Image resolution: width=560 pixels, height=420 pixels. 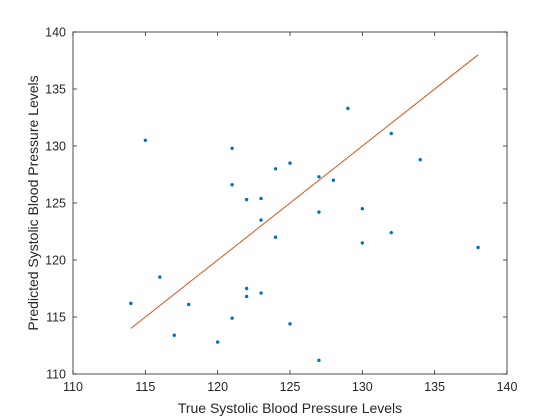 I want to click on x-tick-label: 115, so click(x=145, y=387).